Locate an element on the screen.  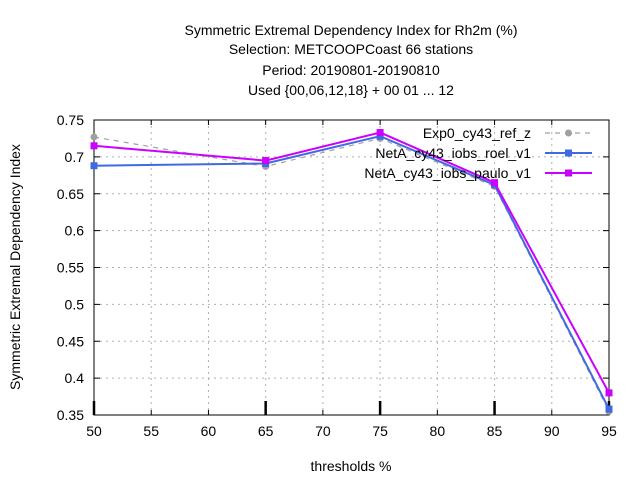
y-tick-label: 0.6 is located at coordinates (75, 231).